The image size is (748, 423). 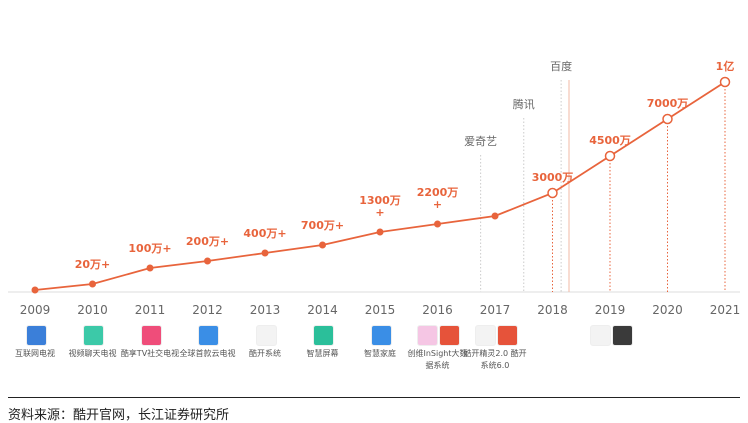 What do you see at coordinates (524, 104) in the screenshot?
I see `annotation-label: 腾讯` at bounding box center [524, 104].